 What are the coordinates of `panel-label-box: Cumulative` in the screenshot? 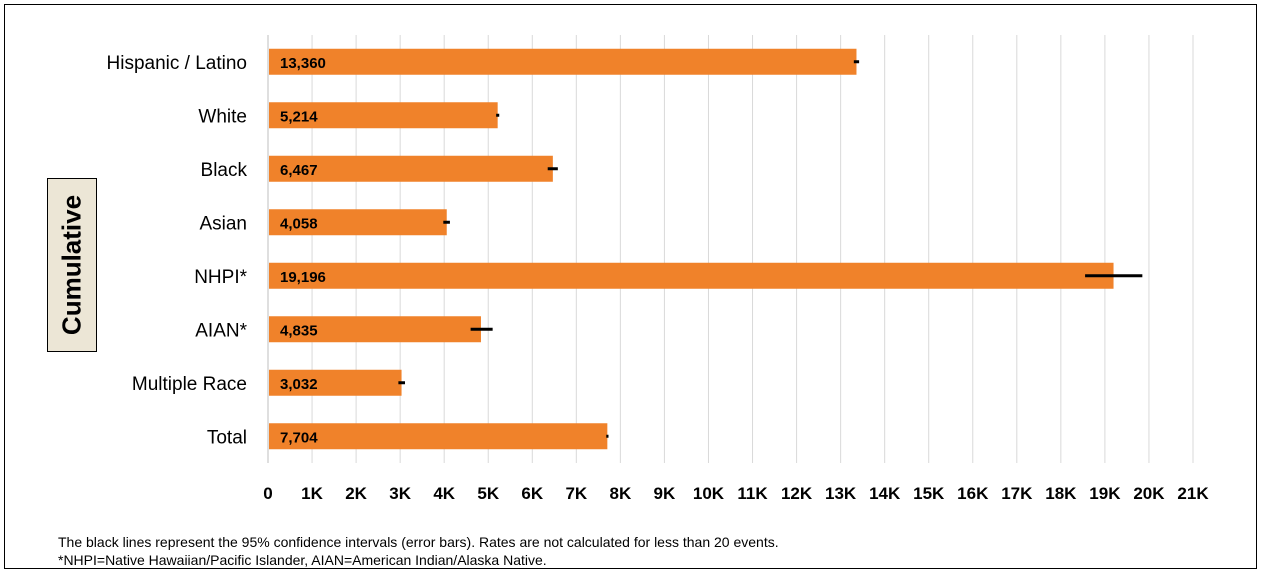 It's located at (72, 265).